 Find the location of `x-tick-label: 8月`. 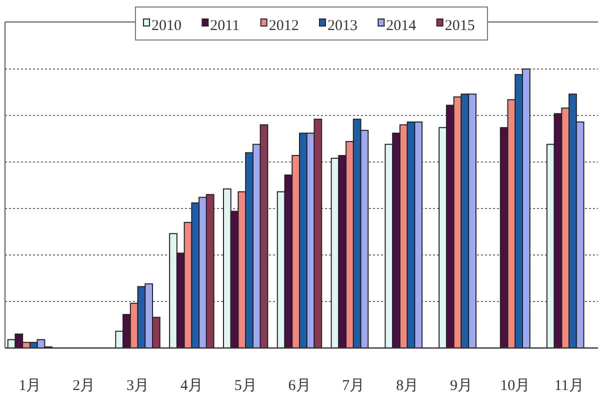

x-tick-label: 8月 is located at coordinates (407, 386).